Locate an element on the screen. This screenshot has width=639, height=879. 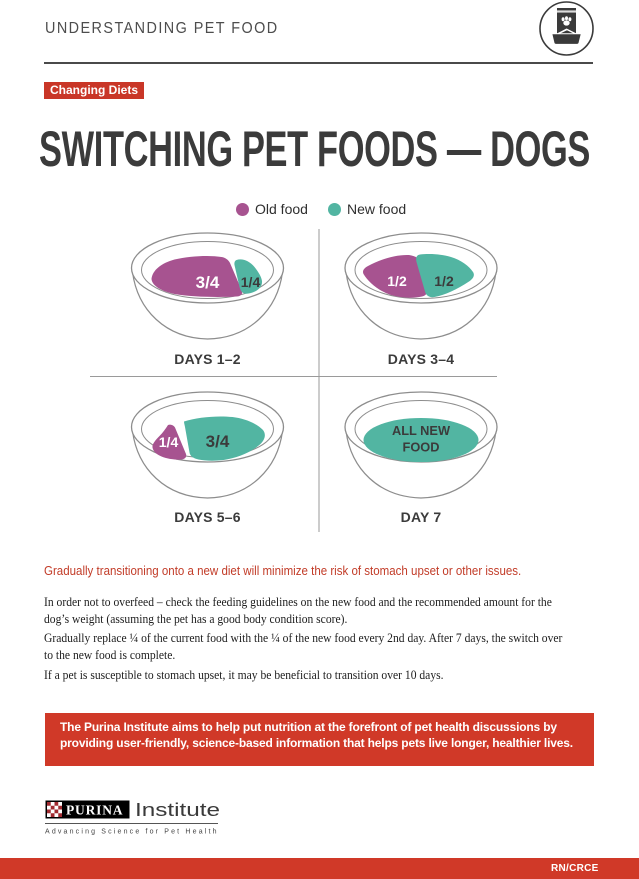
svg-text: FOOD is located at coordinates (421, 447).